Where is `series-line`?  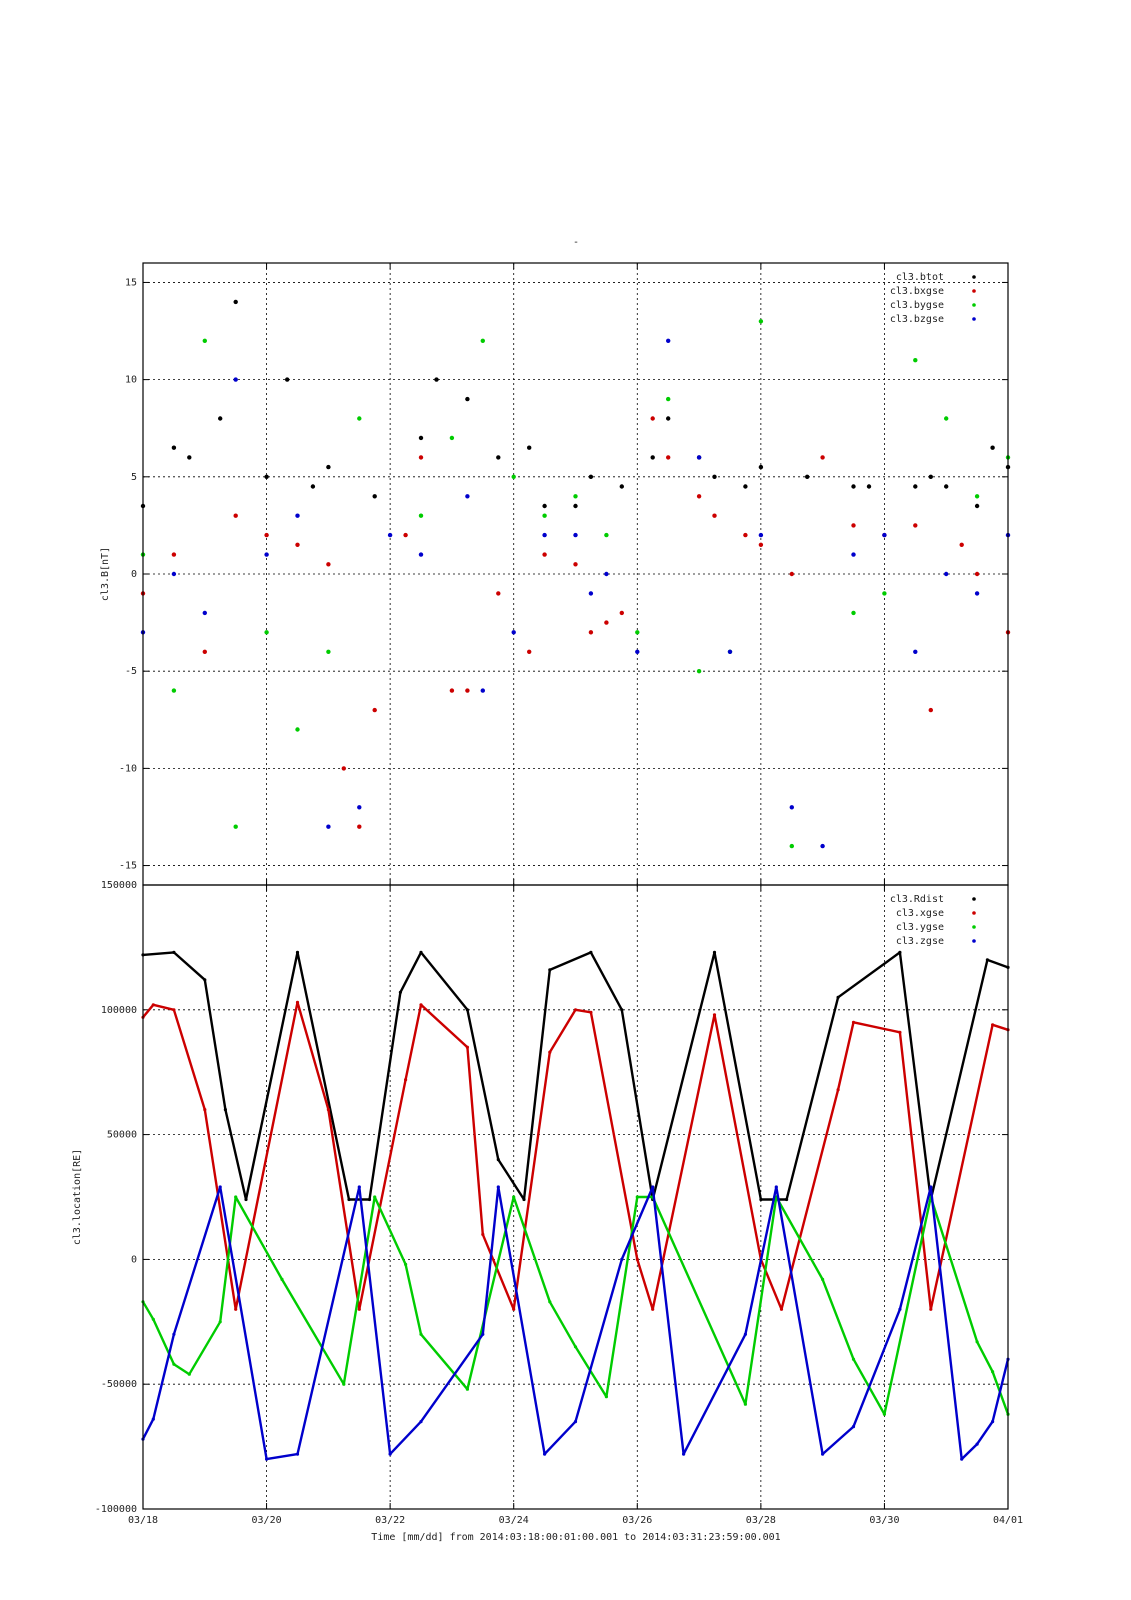 series-line is located at coordinates (575, 1323).